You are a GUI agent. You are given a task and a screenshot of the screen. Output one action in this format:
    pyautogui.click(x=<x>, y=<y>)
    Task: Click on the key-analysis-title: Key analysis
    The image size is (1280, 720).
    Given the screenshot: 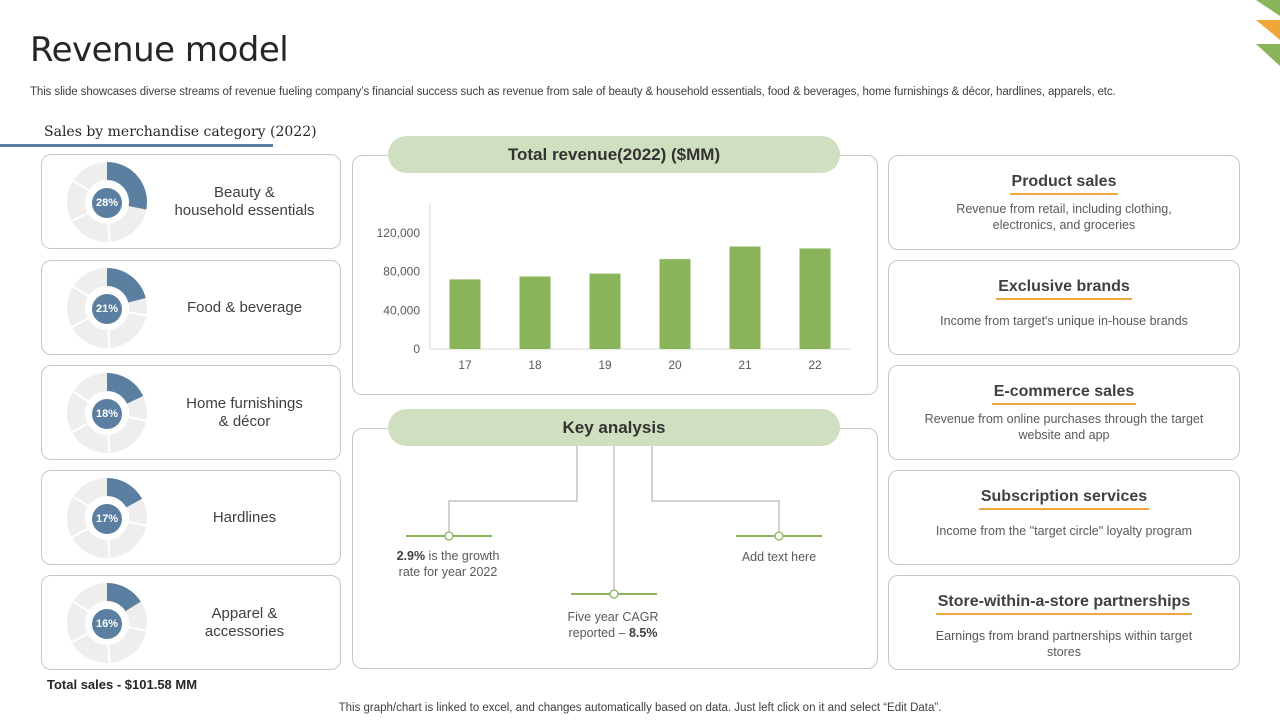 What is the action you would take?
    pyautogui.click(x=614, y=427)
    